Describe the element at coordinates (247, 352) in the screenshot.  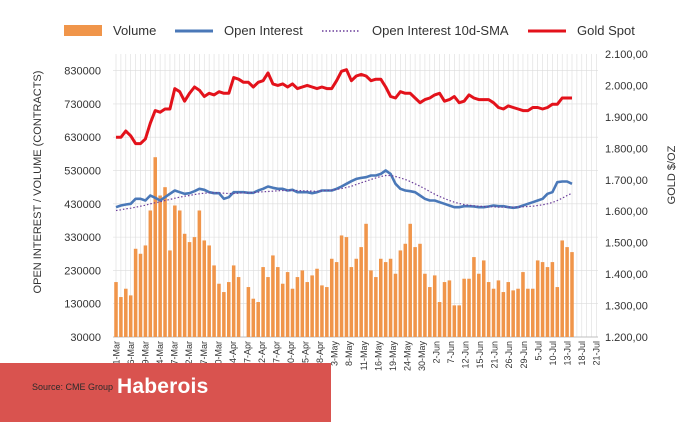
I see `x-tick-label: 7-Apr` at that location.